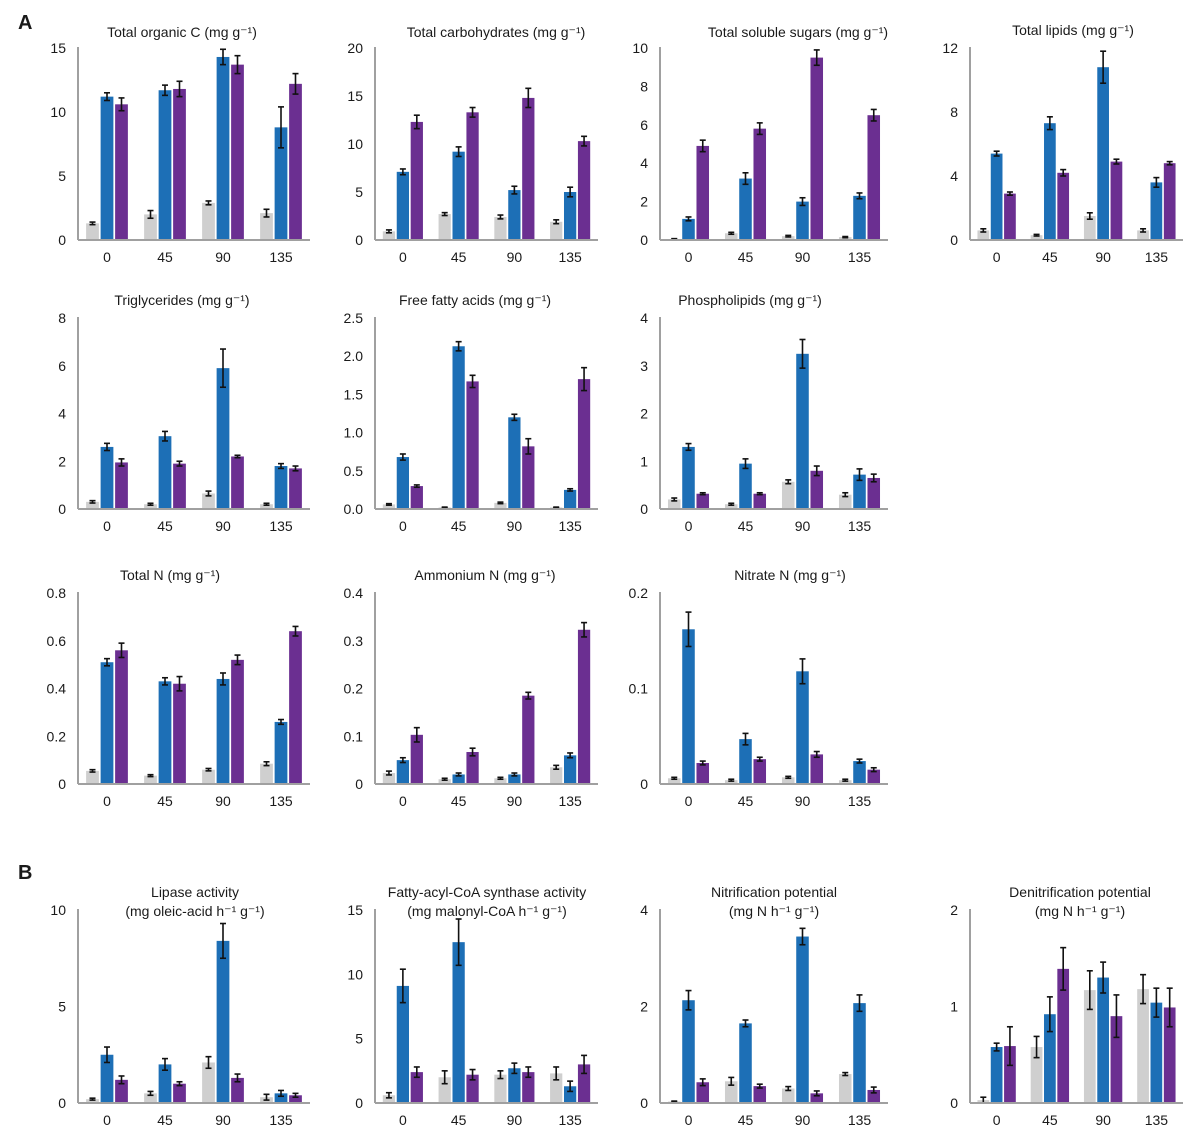 Image resolution: width=1200 pixels, height=1135 pixels. I want to click on chart-title: Lipase activity, so click(195, 892).